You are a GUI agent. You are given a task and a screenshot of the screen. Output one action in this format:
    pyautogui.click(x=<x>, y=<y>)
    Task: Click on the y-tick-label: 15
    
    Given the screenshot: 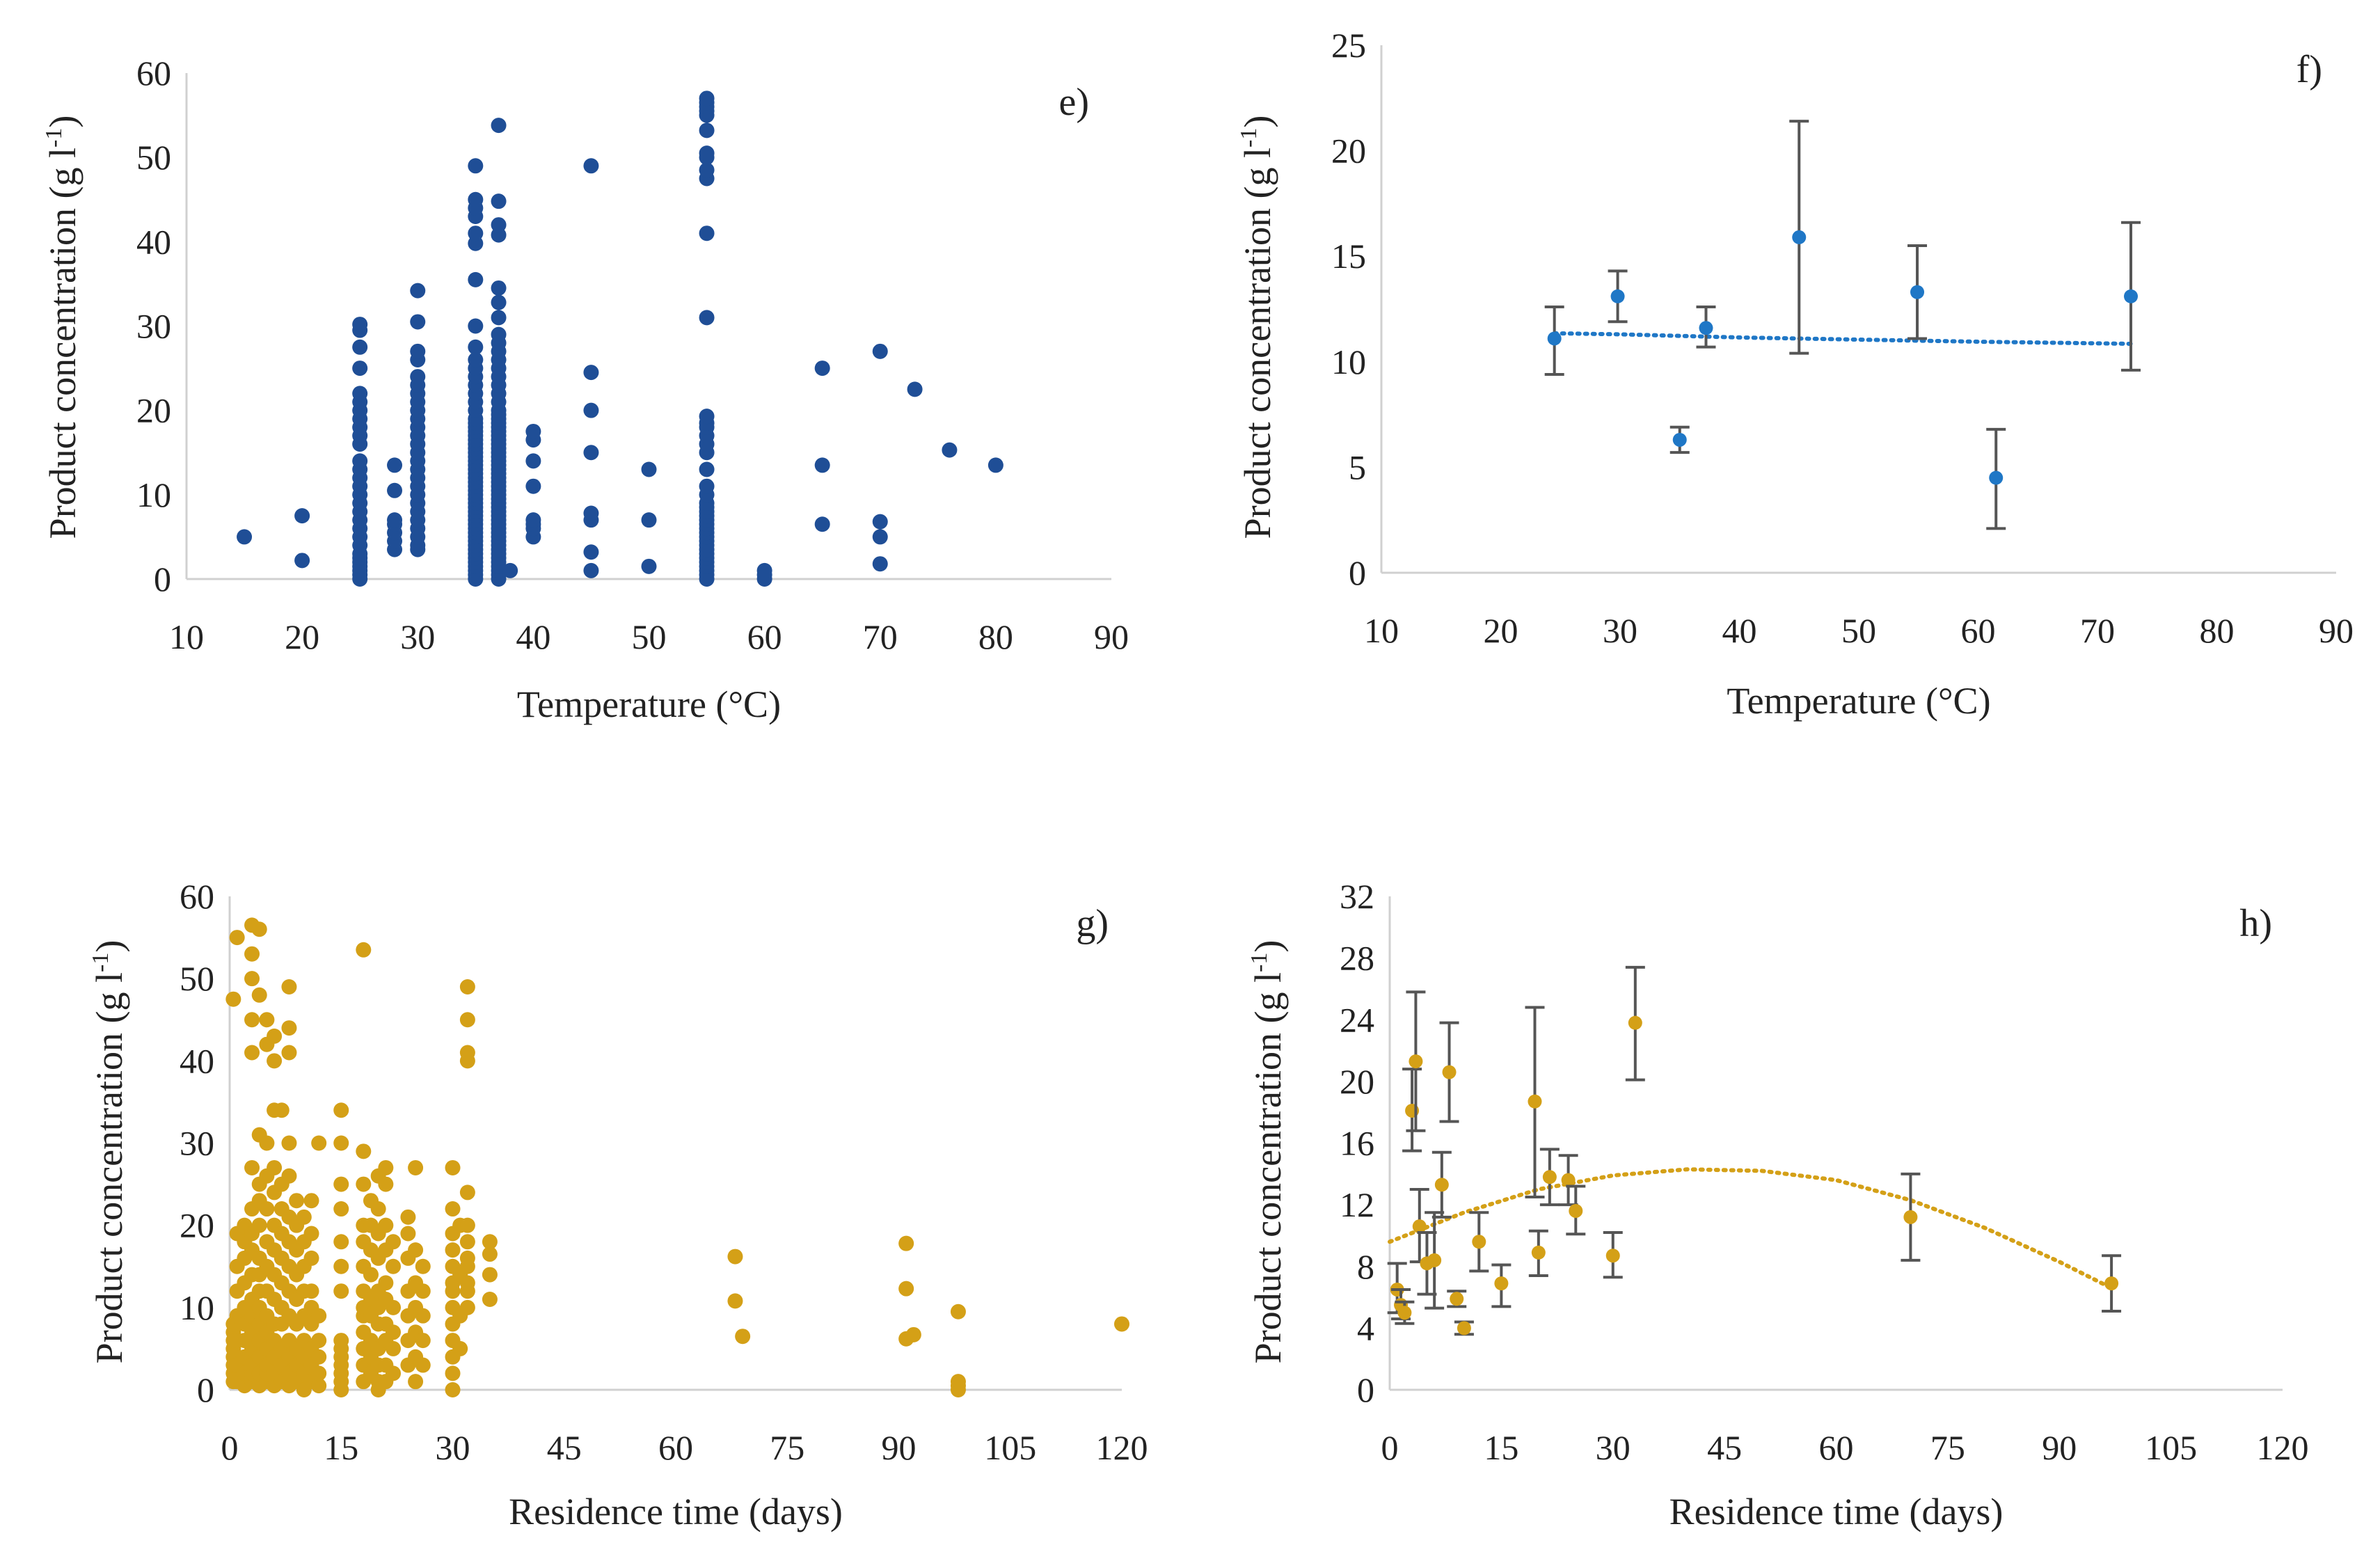 What is the action you would take?
    pyautogui.click(x=1348, y=257)
    